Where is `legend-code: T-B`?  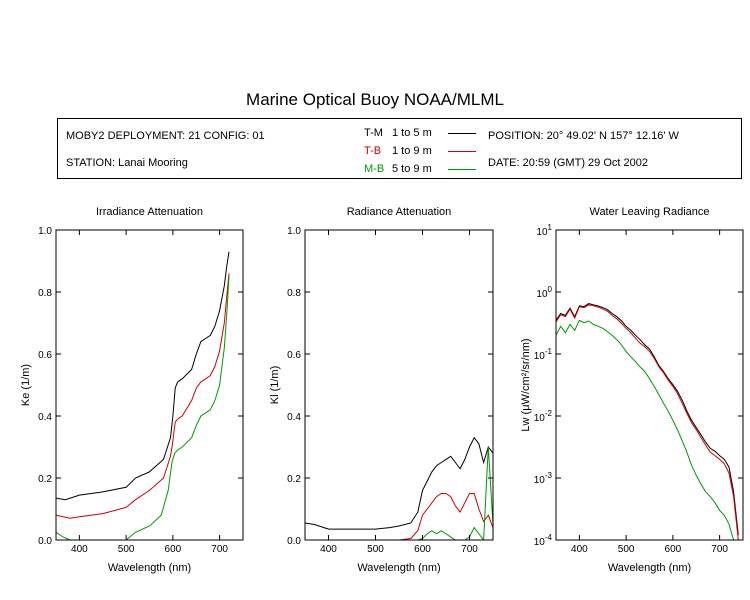 legend-code: T-B is located at coordinates (373, 151).